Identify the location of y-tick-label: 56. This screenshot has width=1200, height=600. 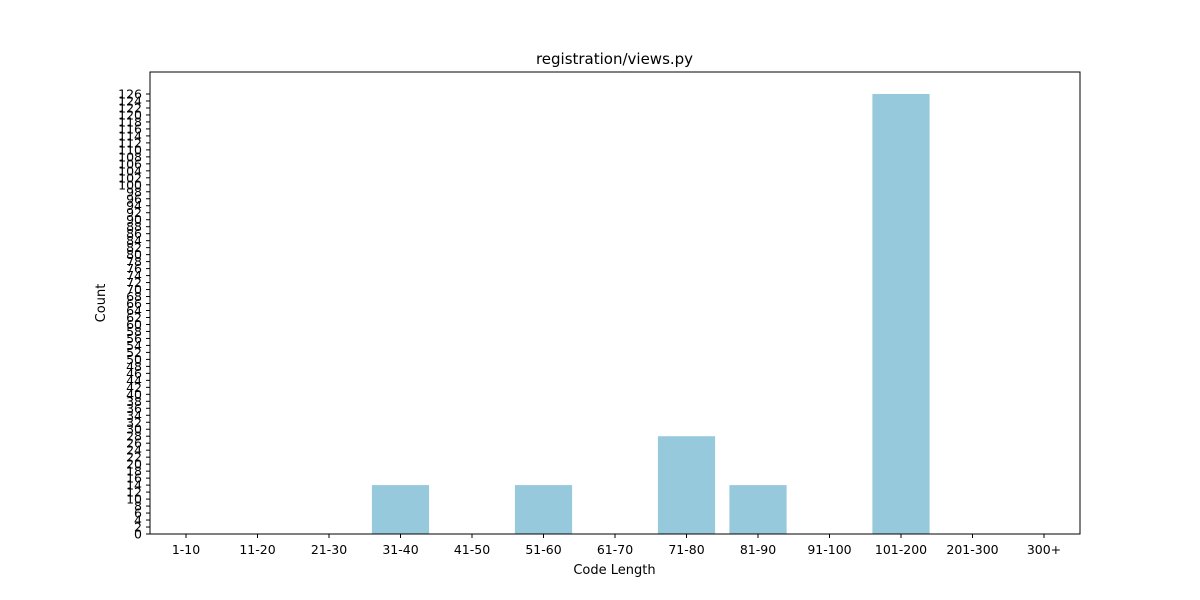
(134, 338).